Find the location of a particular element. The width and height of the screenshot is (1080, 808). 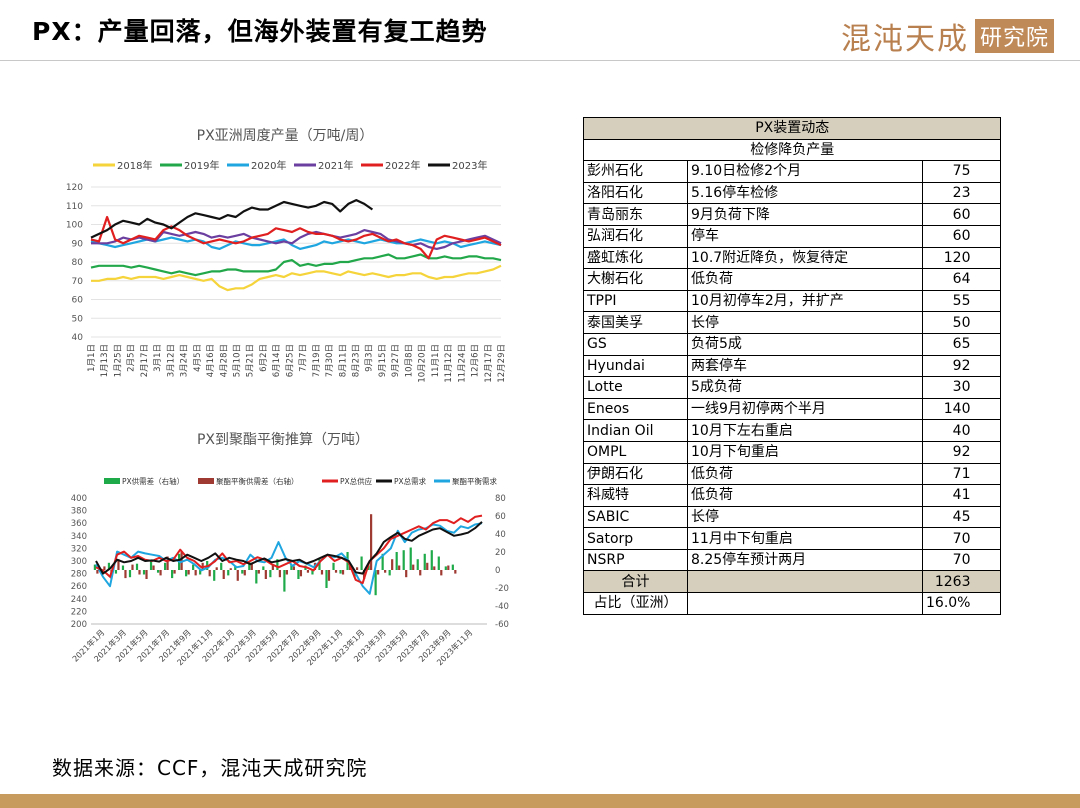

unit-name: NSRP is located at coordinates (635, 560).